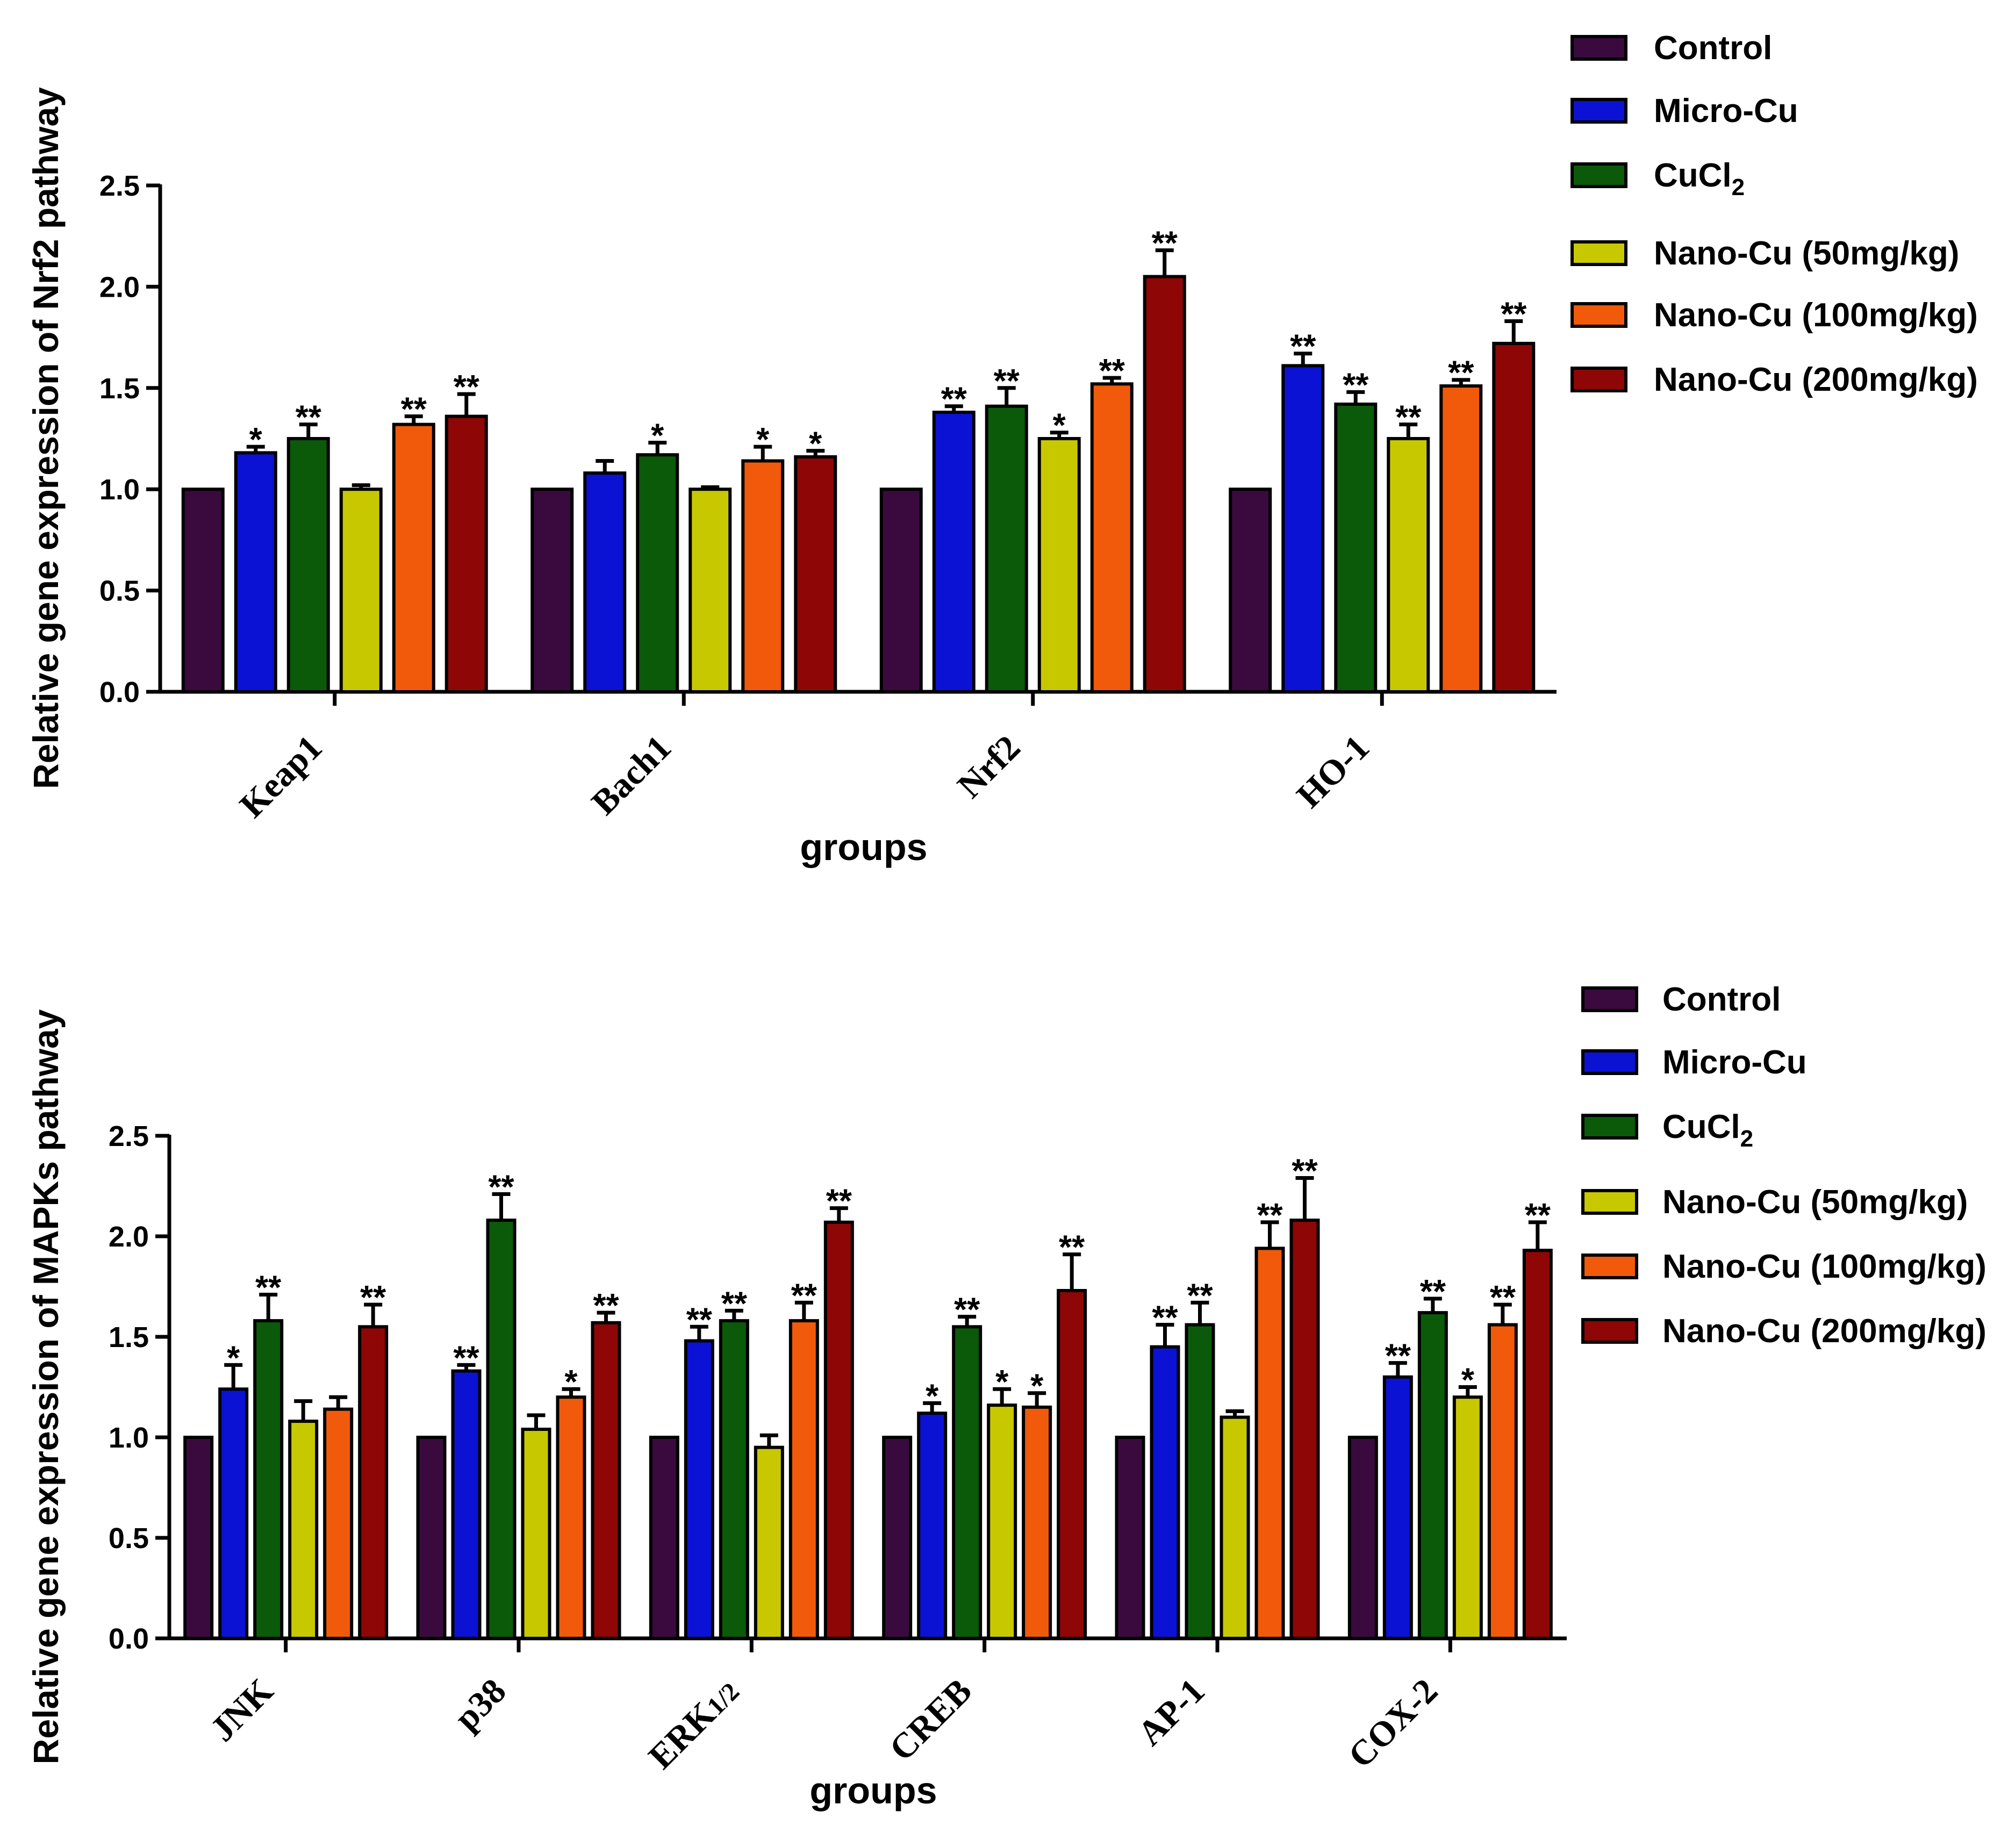 The width and height of the screenshot is (2008, 1848). I want to click on bar-ap-1-nano-cu-50mg-kg, so click(1235, 1528).